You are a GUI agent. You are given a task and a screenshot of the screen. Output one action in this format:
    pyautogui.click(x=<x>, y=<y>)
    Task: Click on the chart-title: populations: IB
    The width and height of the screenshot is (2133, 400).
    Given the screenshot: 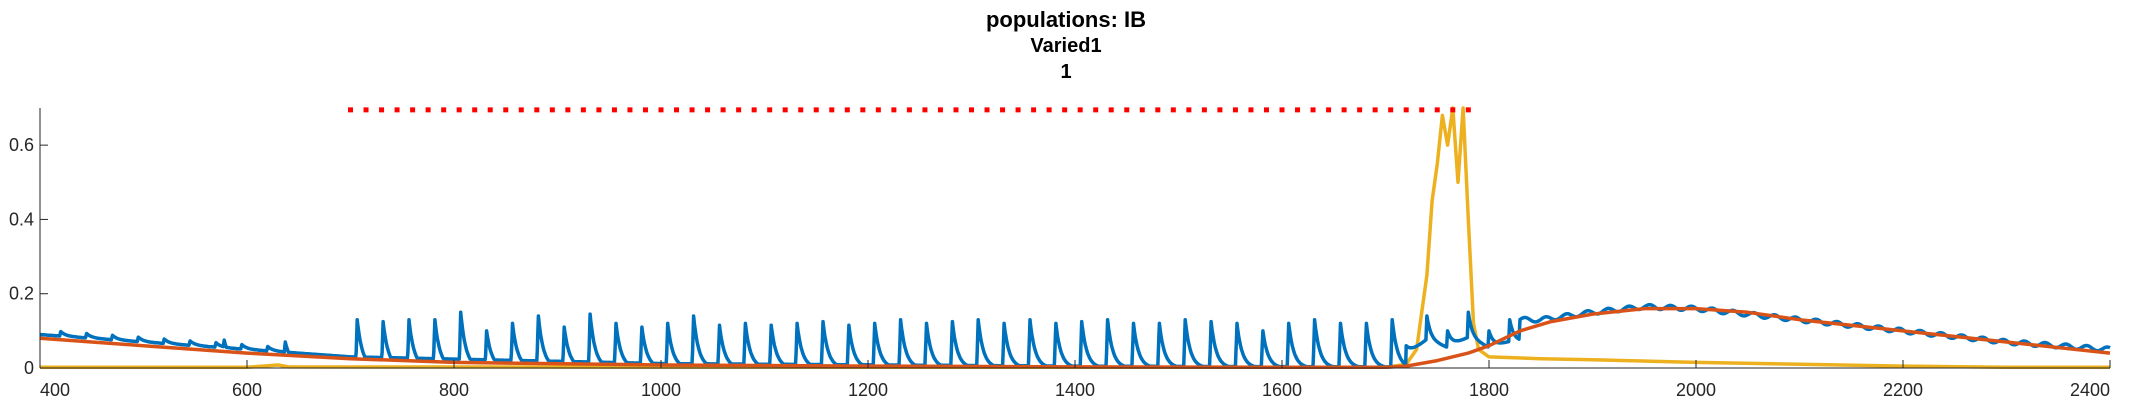 What is the action you would take?
    pyautogui.click(x=1066, y=19)
    